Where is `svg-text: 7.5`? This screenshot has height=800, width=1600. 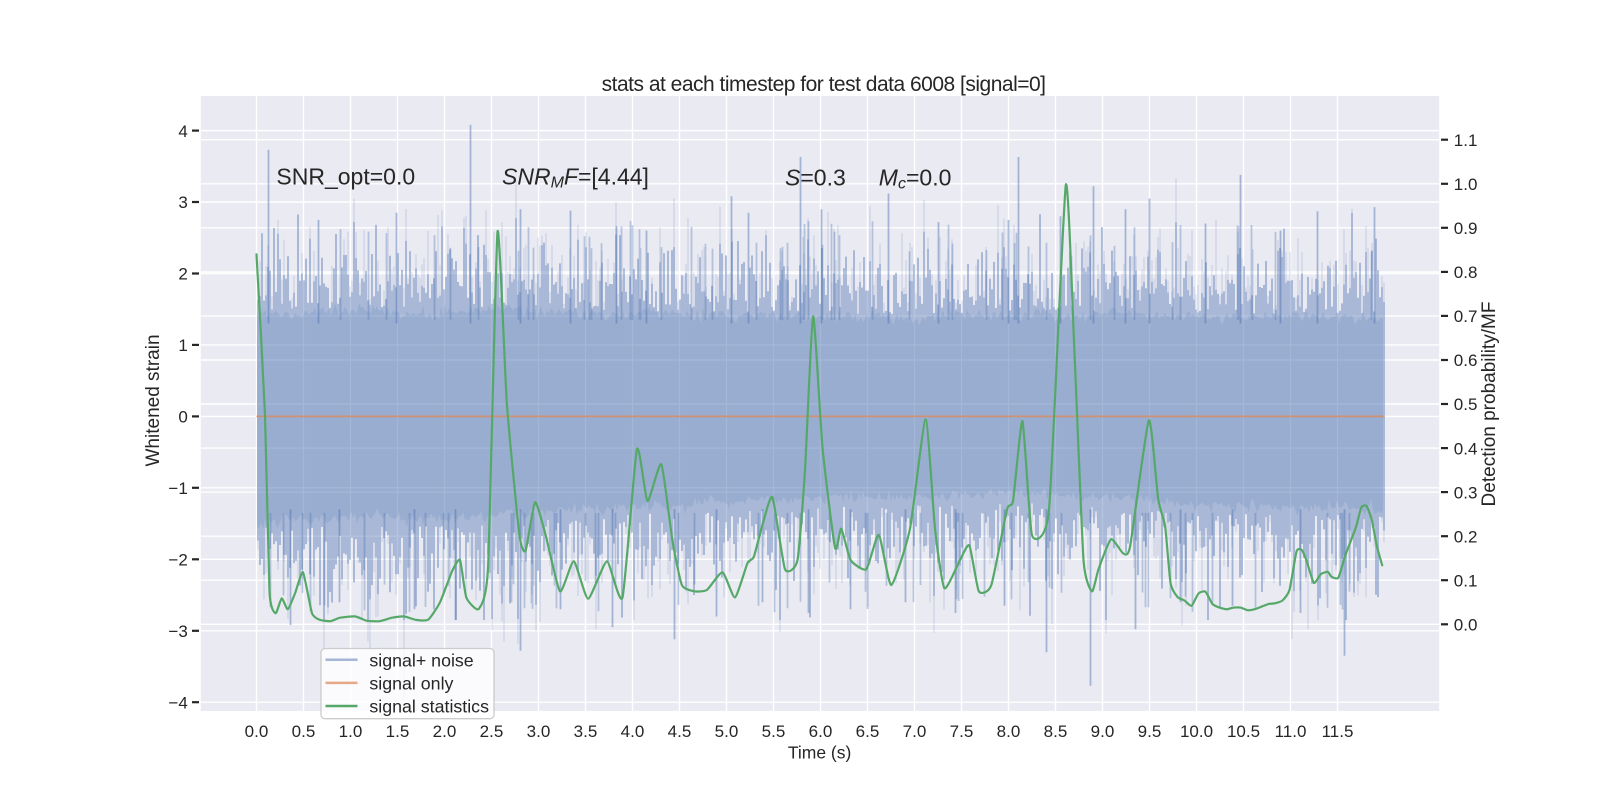
svg-text: 7.5 is located at coordinates (962, 731).